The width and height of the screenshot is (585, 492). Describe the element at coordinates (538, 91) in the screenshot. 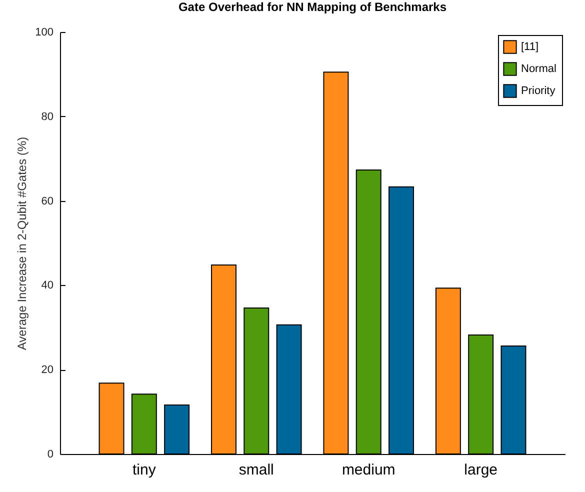

I see `legend-label: Priority` at that location.